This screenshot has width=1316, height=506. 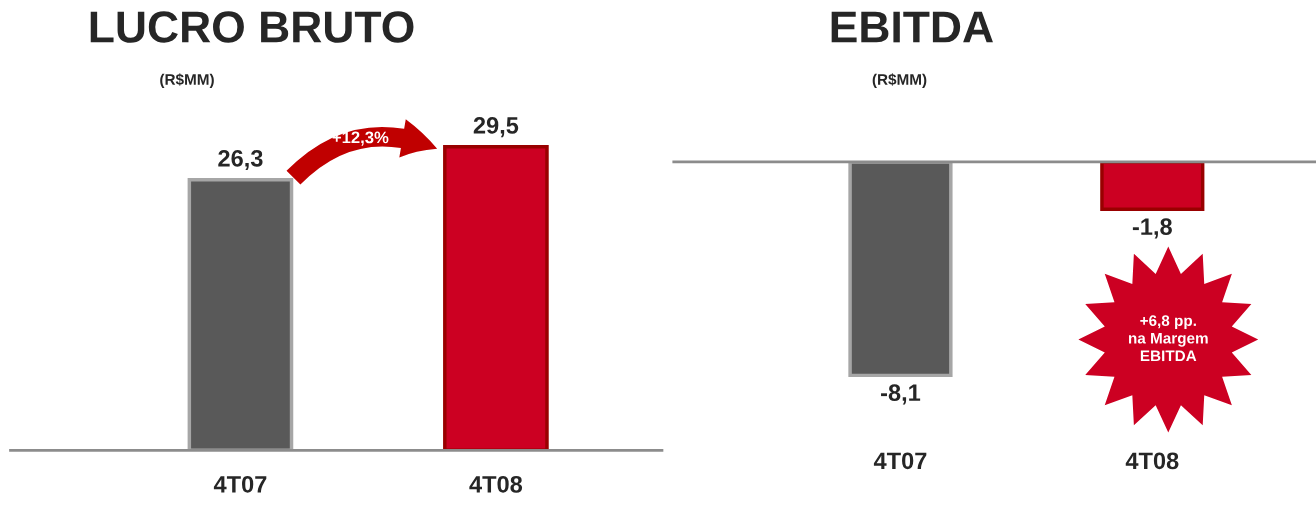 What do you see at coordinates (240, 160) in the screenshot?
I see `data-label: 26,3` at bounding box center [240, 160].